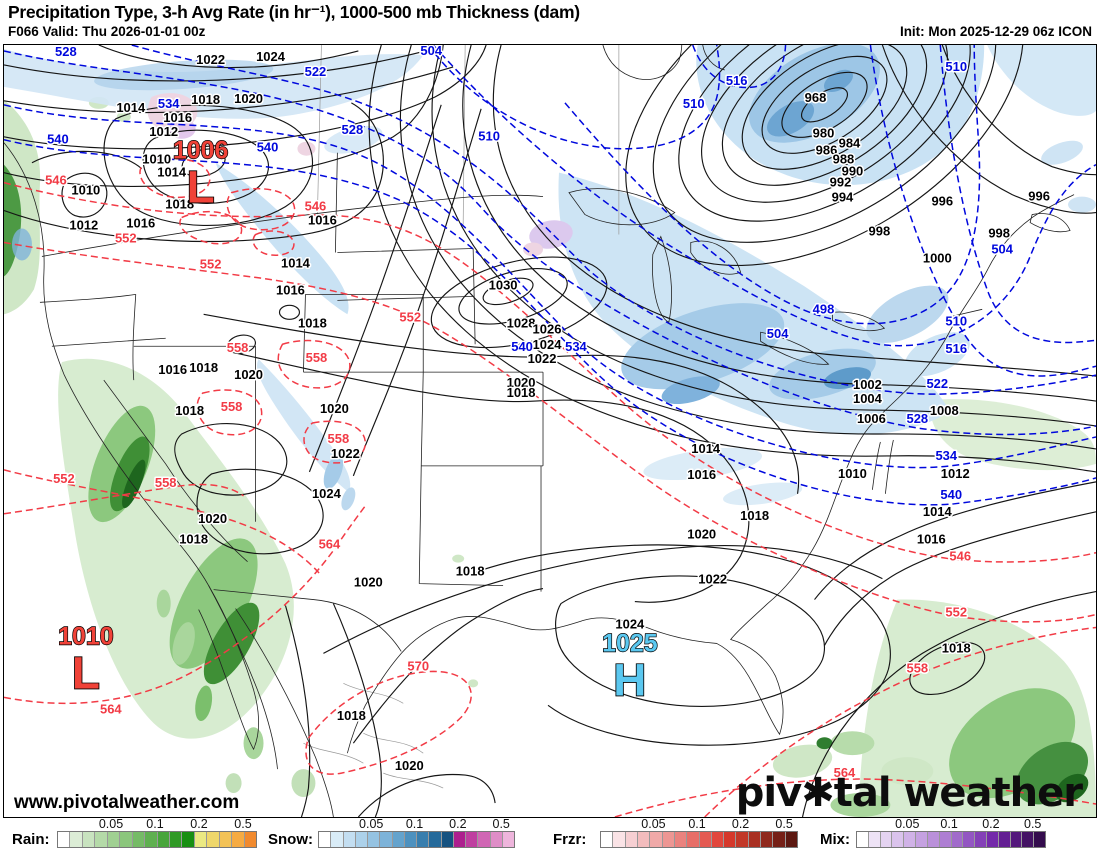 The image size is (1100, 850). What do you see at coordinates (290, 839) in the screenshot?
I see `legend-label-snow: Snow:` at bounding box center [290, 839].